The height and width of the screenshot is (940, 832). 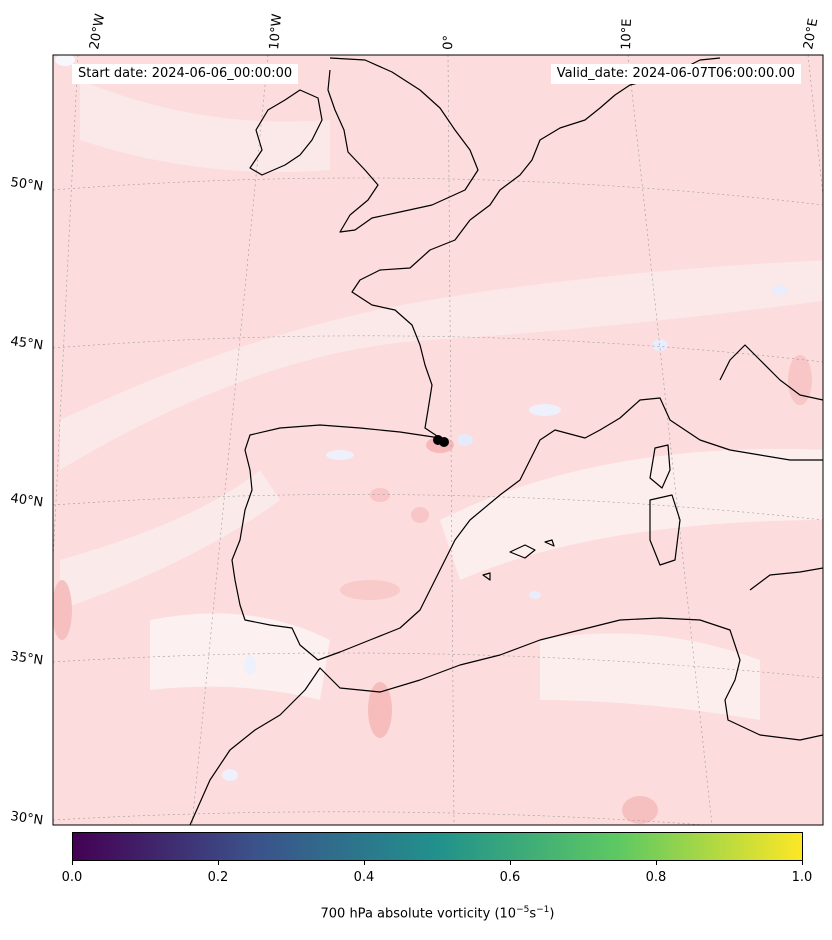 I want to click on lon-line-10e, so click(x=670, y=440).